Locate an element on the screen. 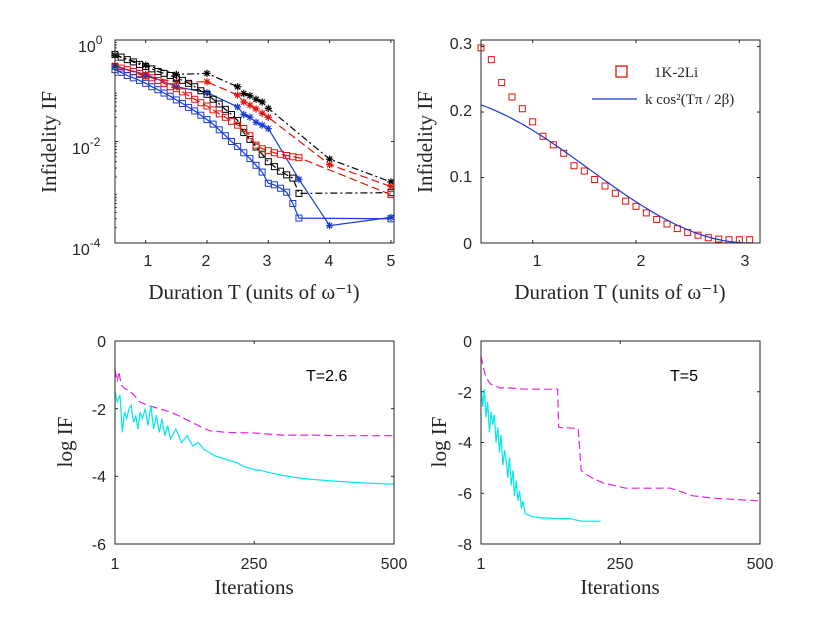 This screenshot has width=831, height=632. chart-a-ytick-0: 10⁰ is located at coordinates (90, 44).